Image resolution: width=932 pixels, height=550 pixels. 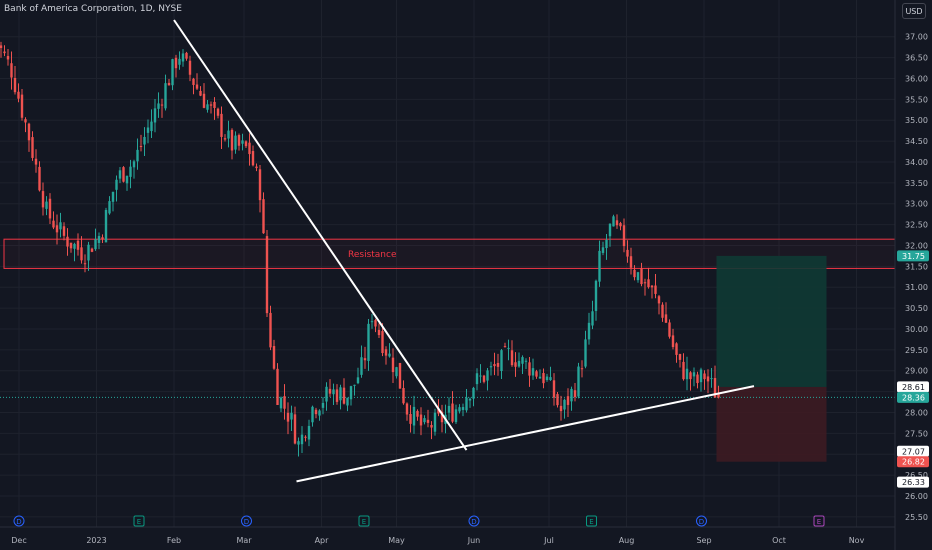 What do you see at coordinates (525, 434) in the screenshot?
I see `trendline-uptrend` at bounding box center [525, 434].